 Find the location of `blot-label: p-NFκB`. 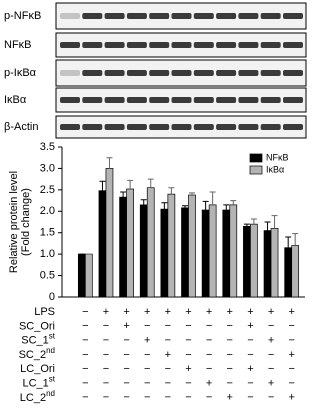

blot-label: p-NFκB is located at coordinates (22, 16).